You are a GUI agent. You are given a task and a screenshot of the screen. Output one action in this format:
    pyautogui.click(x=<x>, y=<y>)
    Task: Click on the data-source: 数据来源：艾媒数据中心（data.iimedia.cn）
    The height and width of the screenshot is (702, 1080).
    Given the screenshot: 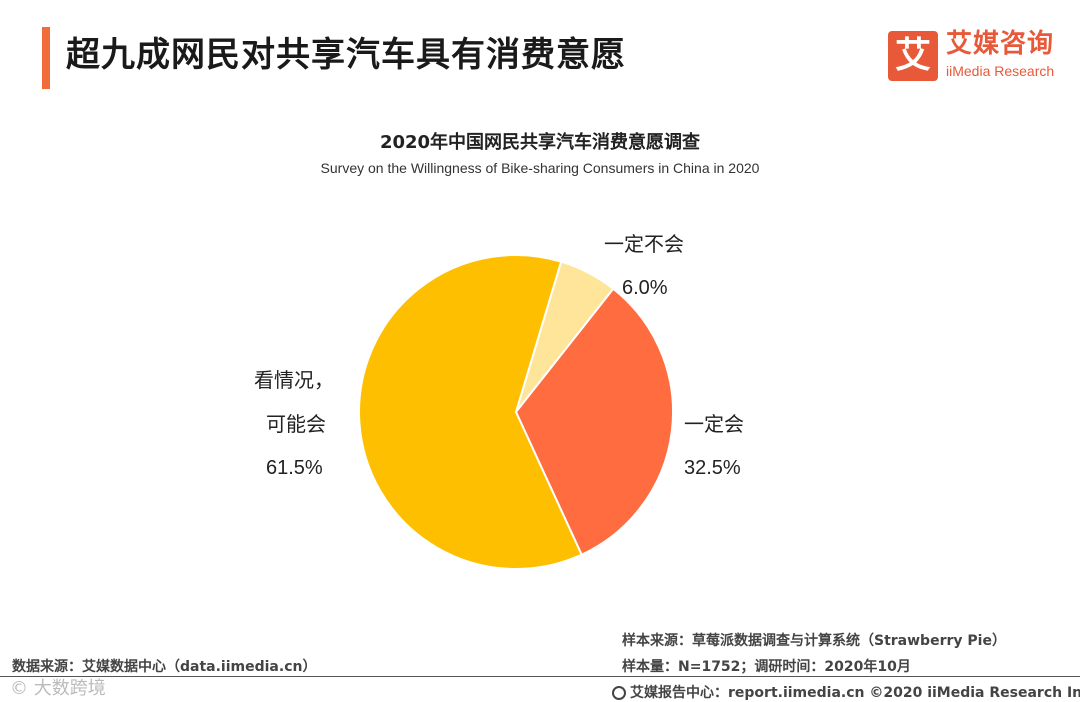 What is the action you would take?
    pyautogui.click(x=164, y=667)
    